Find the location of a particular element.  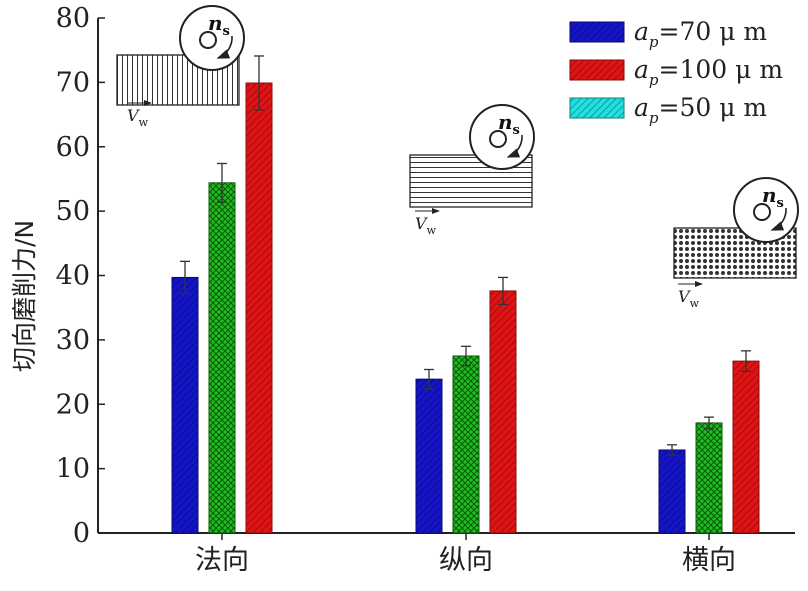

x-tick-label: 纵向 is located at coordinates (466, 560).